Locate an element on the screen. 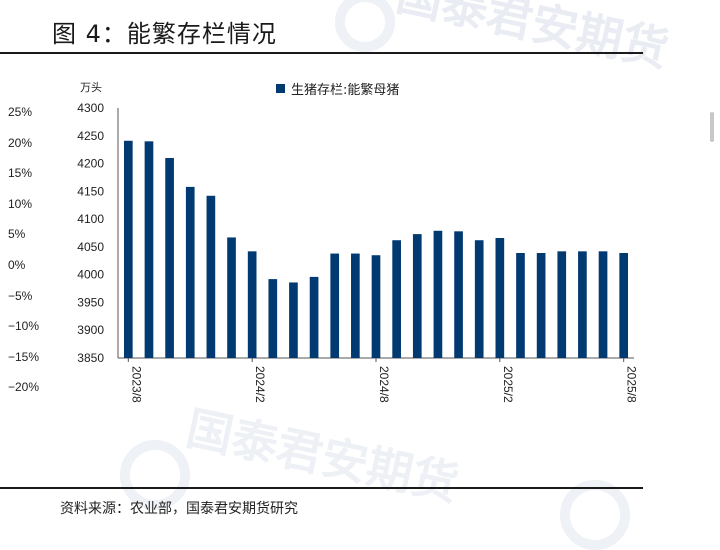  x-tick-label: 2024/2 is located at coordinates (260, 384).